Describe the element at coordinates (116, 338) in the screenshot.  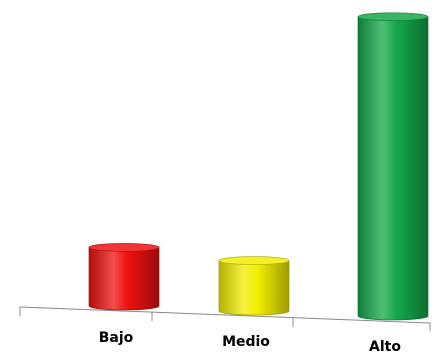
I see `x-tick-label-bajo: Bajo` at that location.